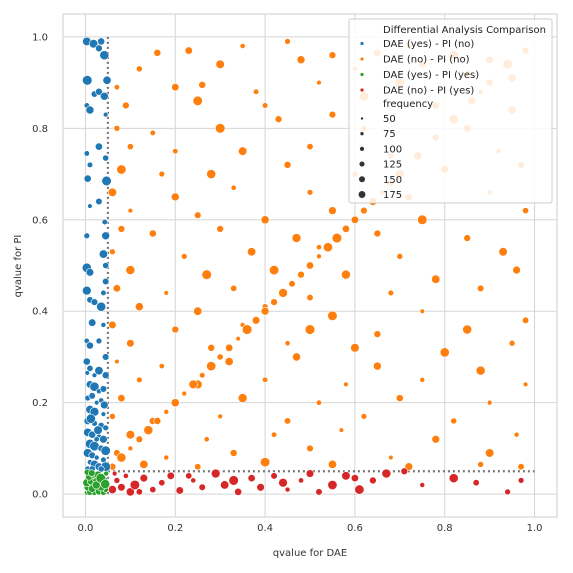 The width and height of the screenshot is (573, 573). Describe the element at coordinates (355, 528) in the screenshot. I see `x-tick-label: 0.6` at that location.